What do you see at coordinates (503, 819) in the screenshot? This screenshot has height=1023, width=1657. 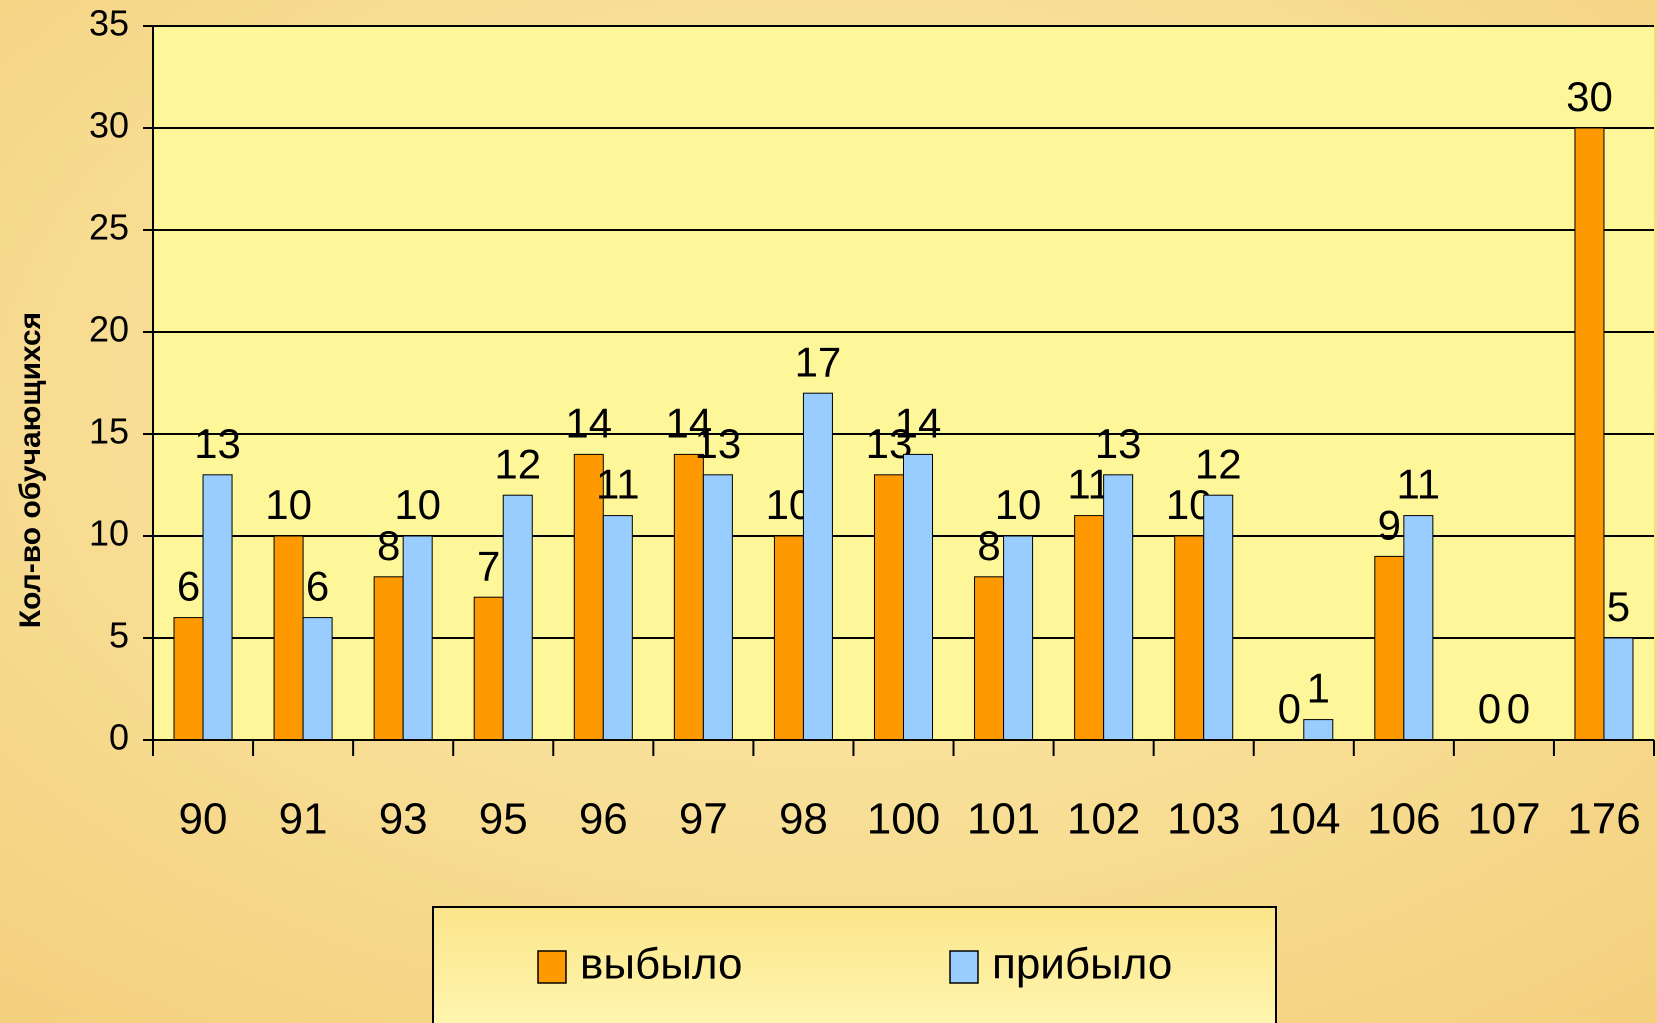 I see `x-tick-label: 95` at bounding box center [503, 819].